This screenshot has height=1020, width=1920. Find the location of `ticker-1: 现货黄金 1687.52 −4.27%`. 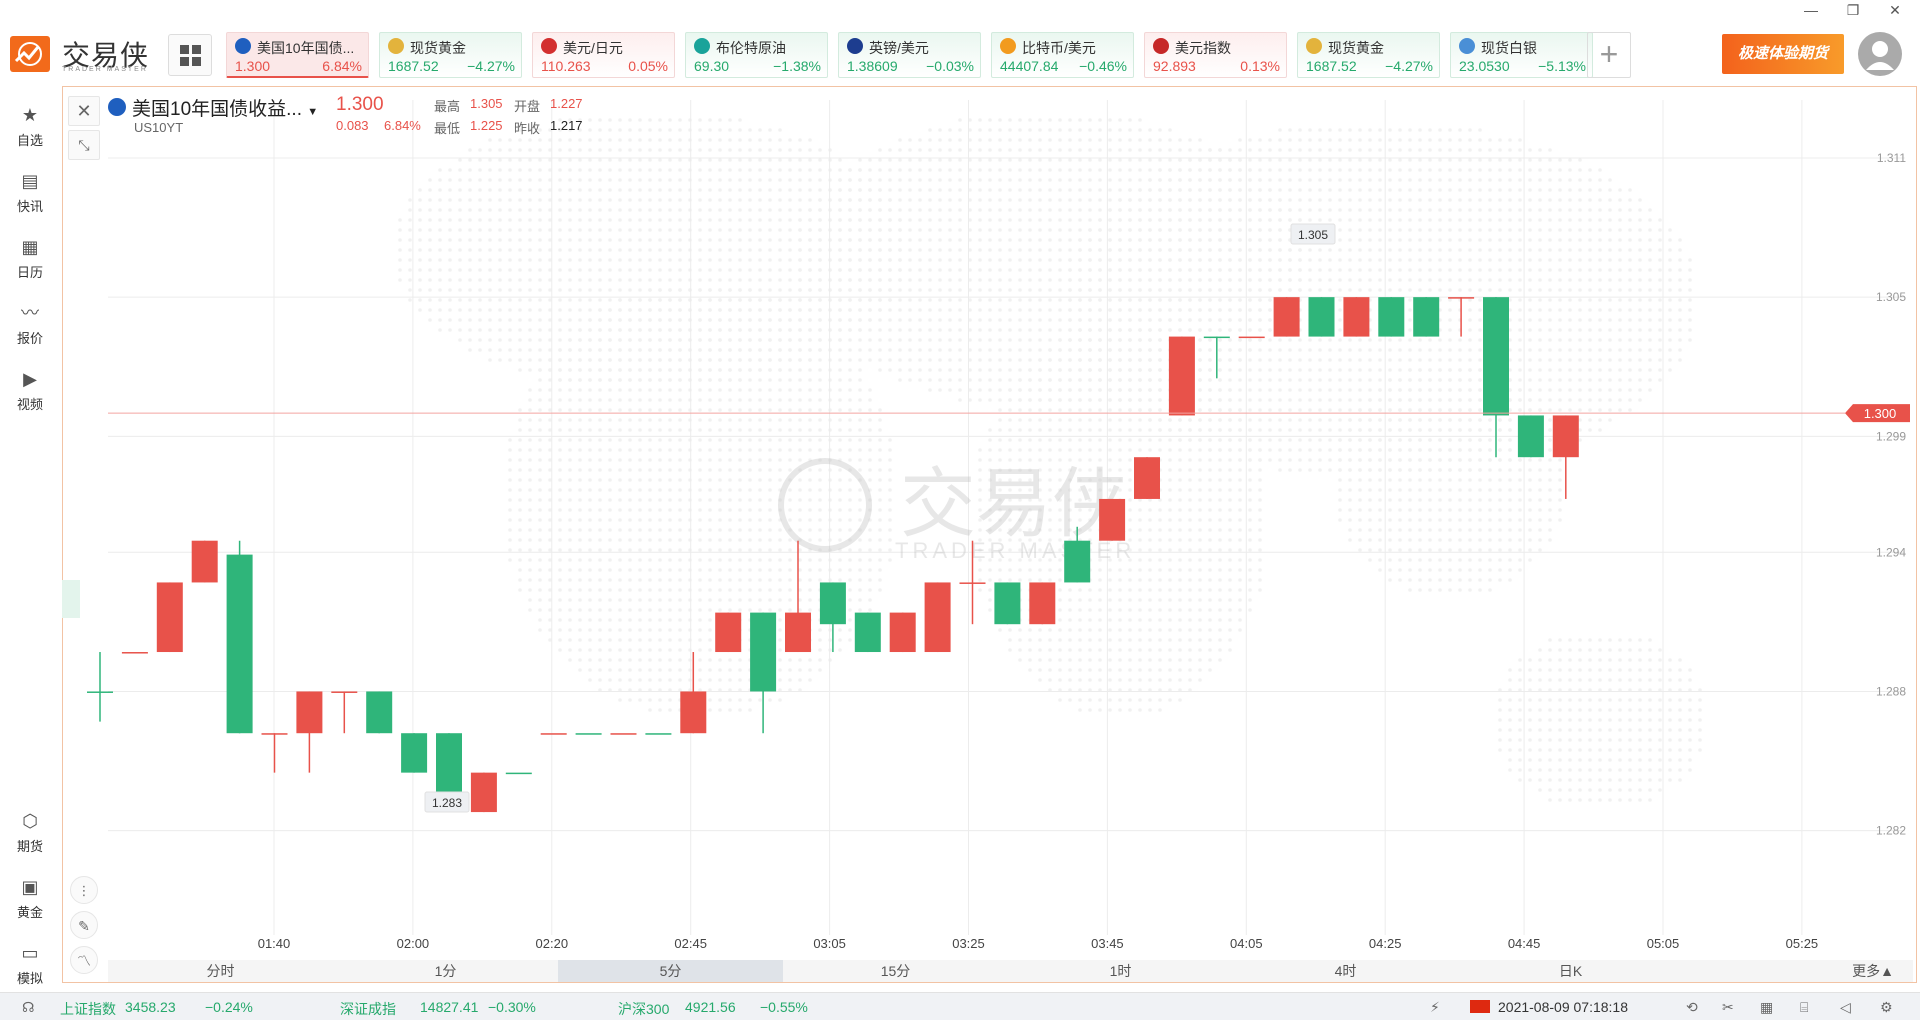

ticker-1: 现货黄金 1687.52 −4.27% is located at coordinates (450, 55).